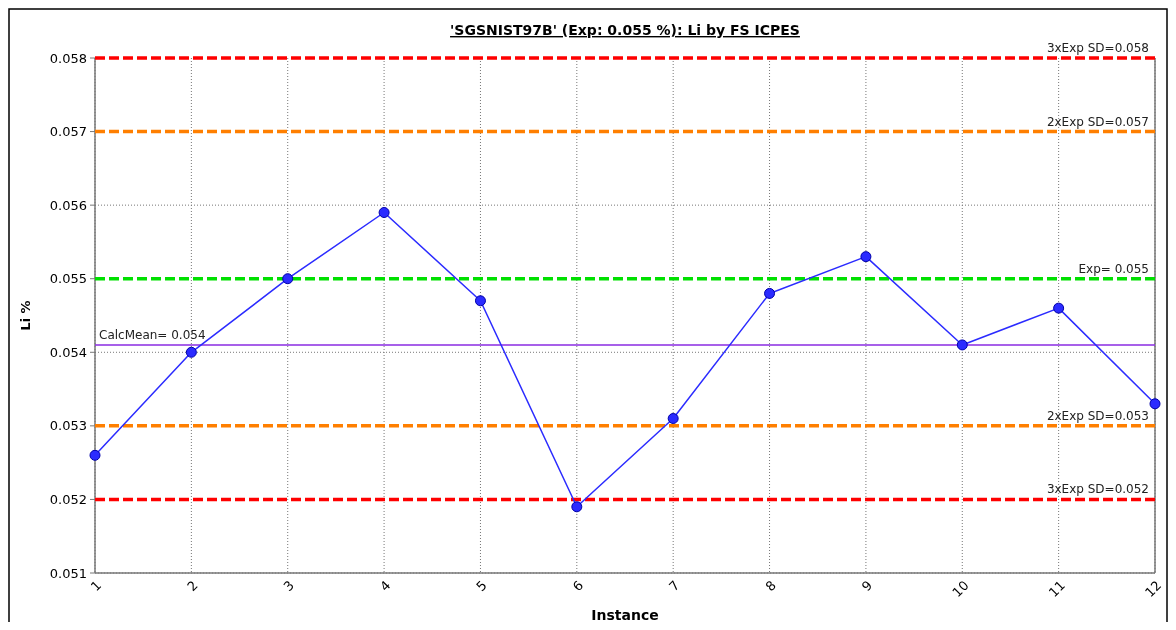  What do you see at coordinates (578, 586) in the screenshot?
I see `x-tick-label: 6` at bounding box center [578, 586].